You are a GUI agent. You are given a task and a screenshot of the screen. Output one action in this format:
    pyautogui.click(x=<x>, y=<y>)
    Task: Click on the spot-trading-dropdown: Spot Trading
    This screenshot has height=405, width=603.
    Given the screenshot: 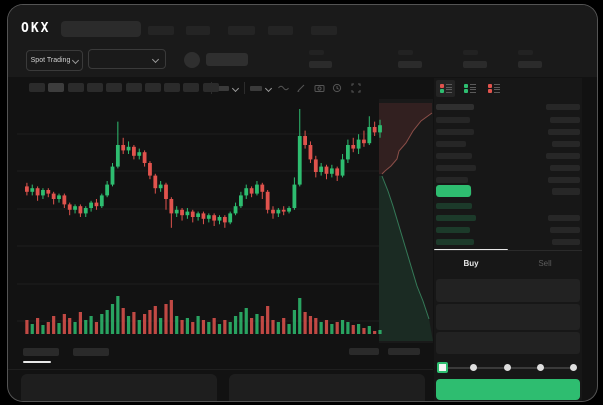 What is the action you would take?
    pyautogui.click(x=54, y=60)
    